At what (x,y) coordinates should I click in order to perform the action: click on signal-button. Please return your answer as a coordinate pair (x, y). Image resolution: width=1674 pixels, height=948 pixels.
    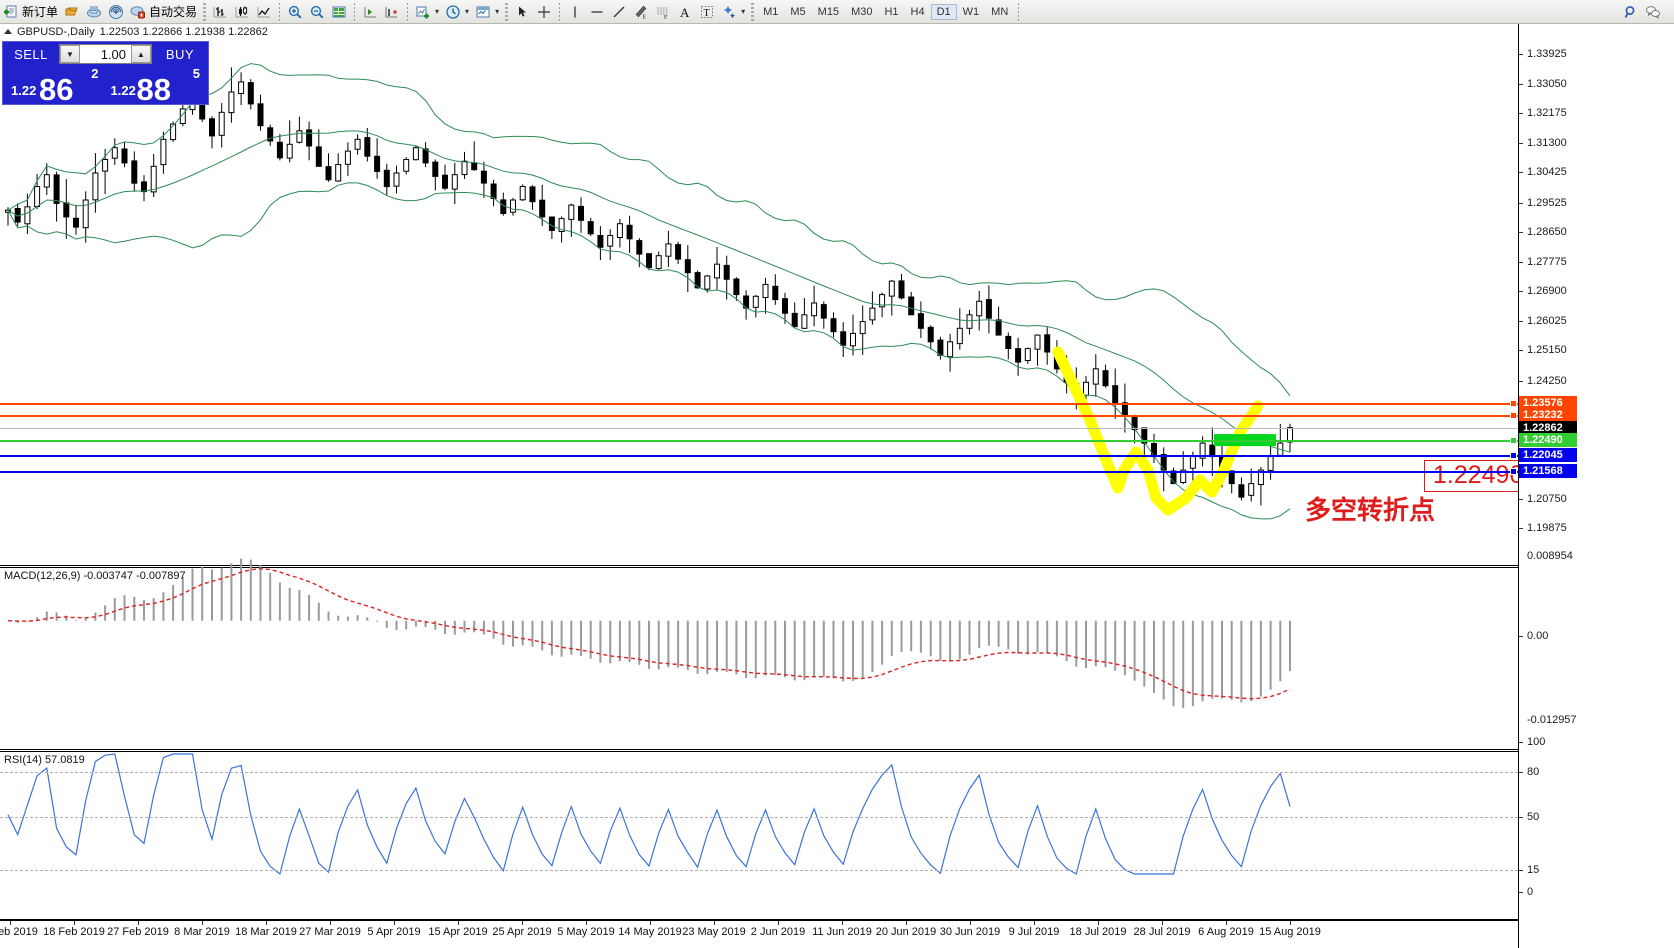
    Looking at the image, I should click on (116, 12).